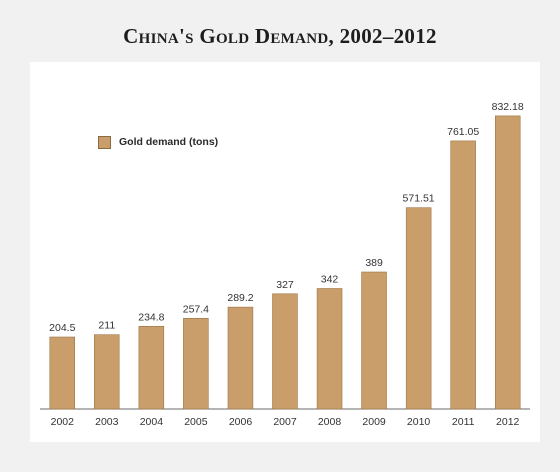 The width and height of the screenshot is (560, 472). What do you see at coordinates (330, 422) in the screenshot?
I see `x-tick-label-2008: 2008` at bounding box center [330, 422].